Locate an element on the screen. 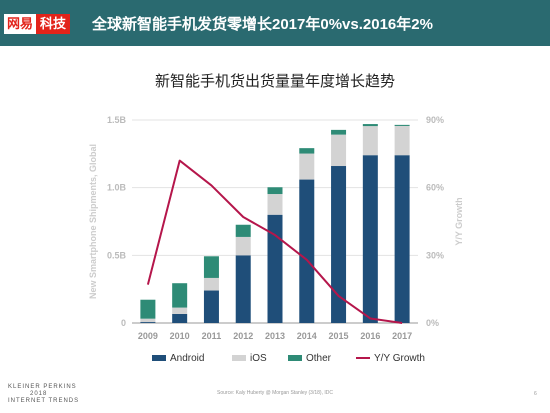 Image resolution: width=550 pixels, height=413 pixels. x-tick-label: 2011 is located at coordinates (212, 336).